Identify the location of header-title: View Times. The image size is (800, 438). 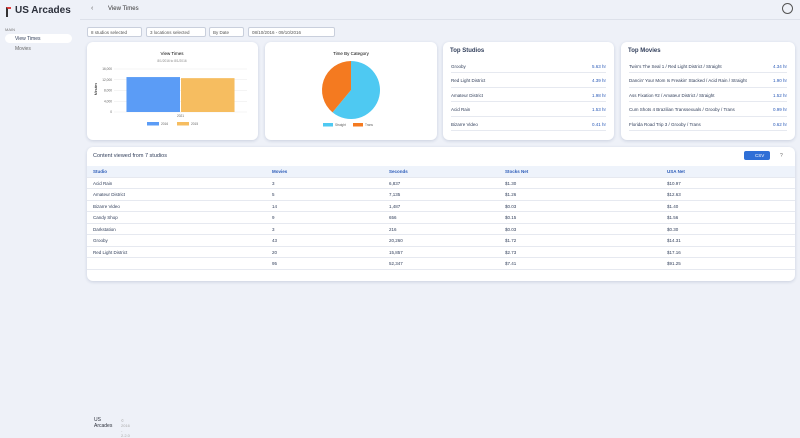
(123, 9).